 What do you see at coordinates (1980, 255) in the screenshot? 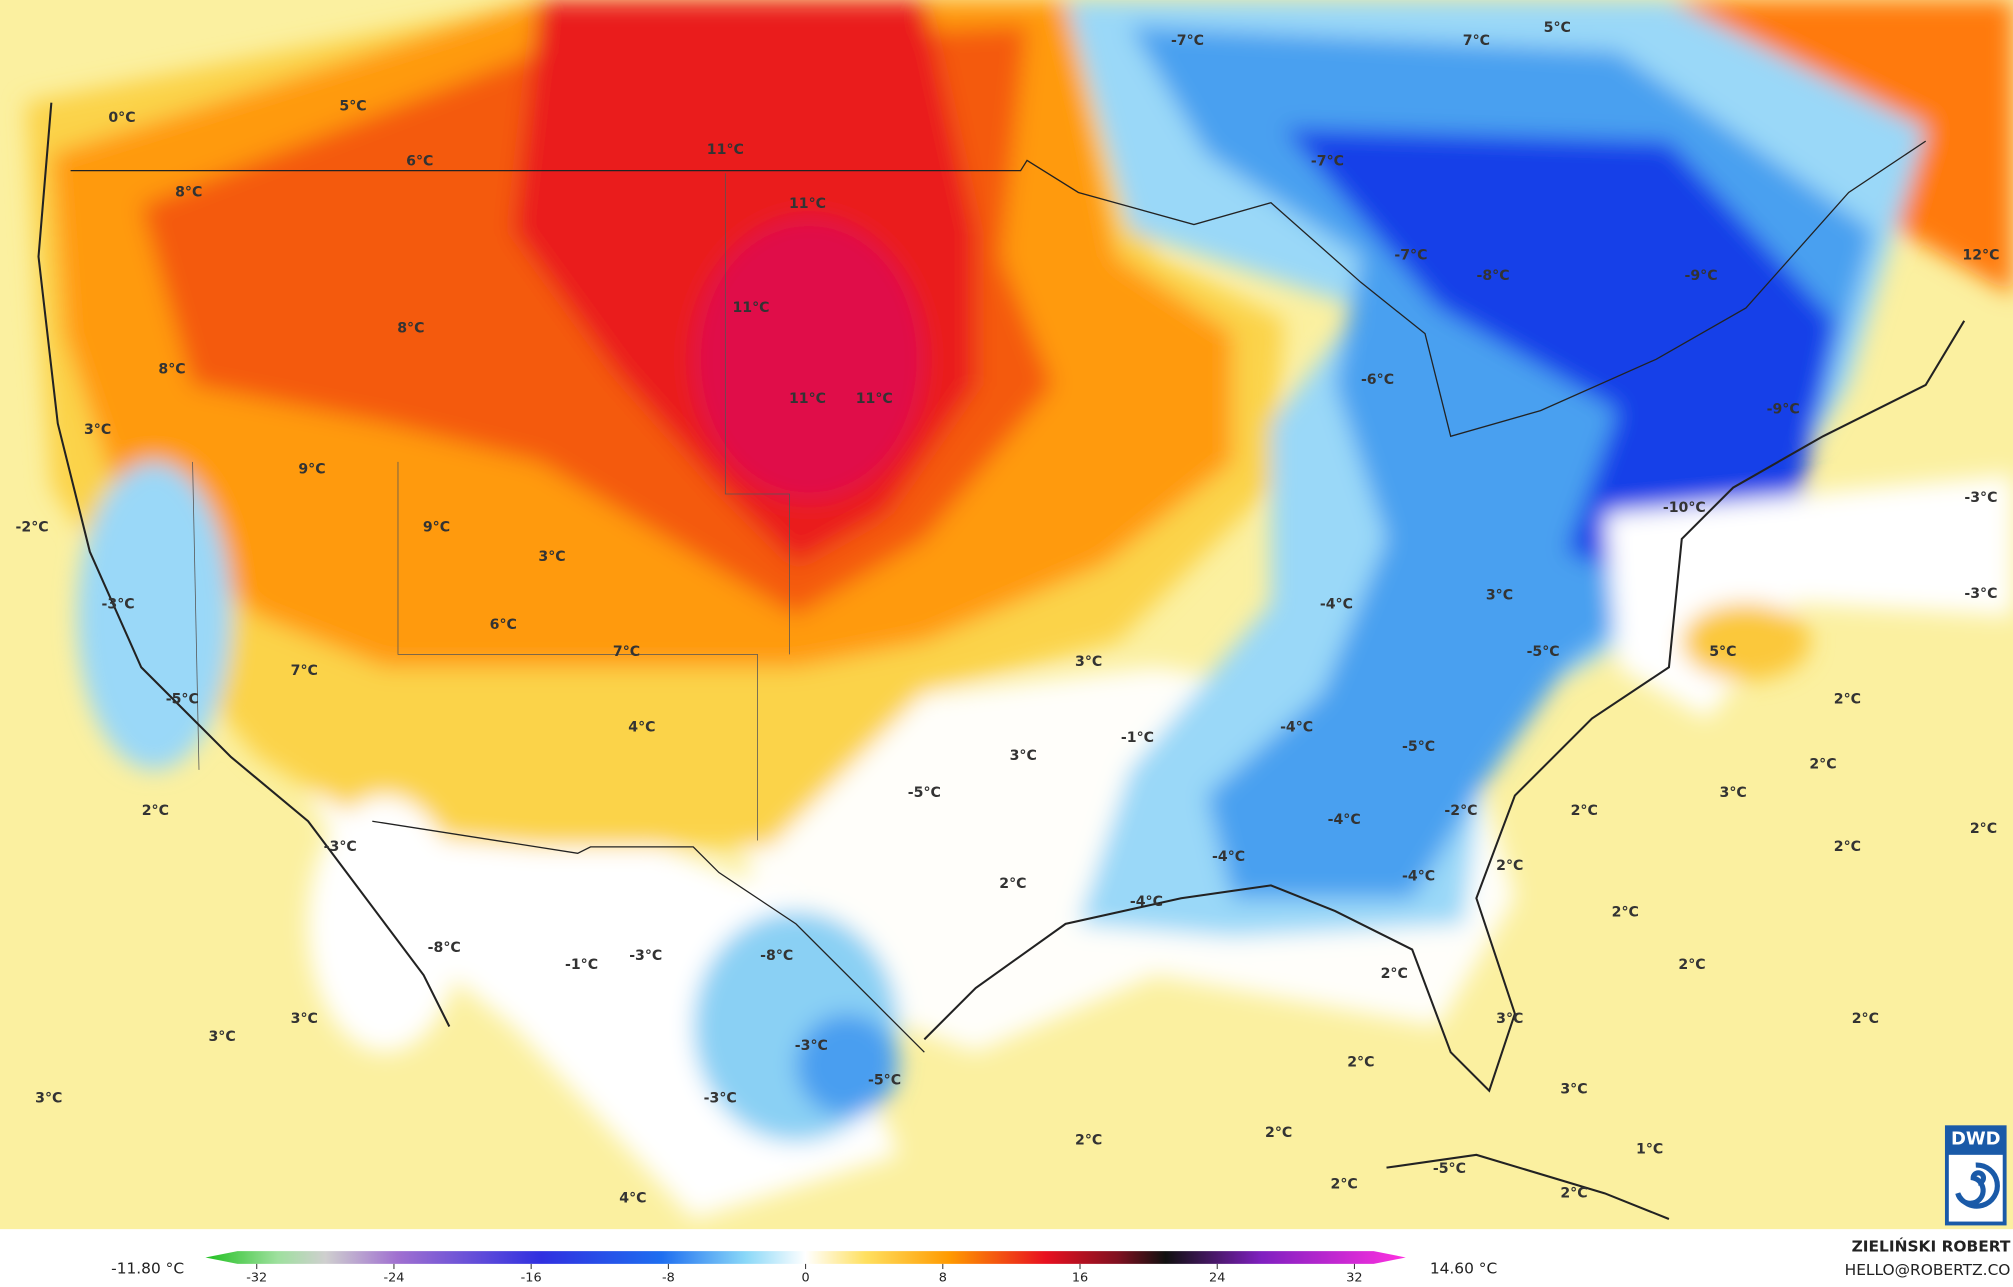
I see `temperature-label: 12°C` at bounding box center [1980, 255].